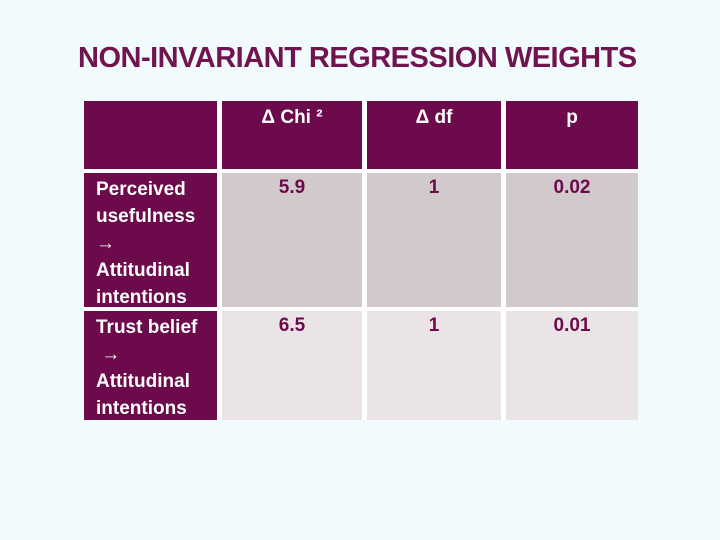 Image resolution: width=720 pixels, height=540 pixels. Describe the element at coordinates (434, 365) in the screenshot. I see `cell-df-row2: 1` at that location.